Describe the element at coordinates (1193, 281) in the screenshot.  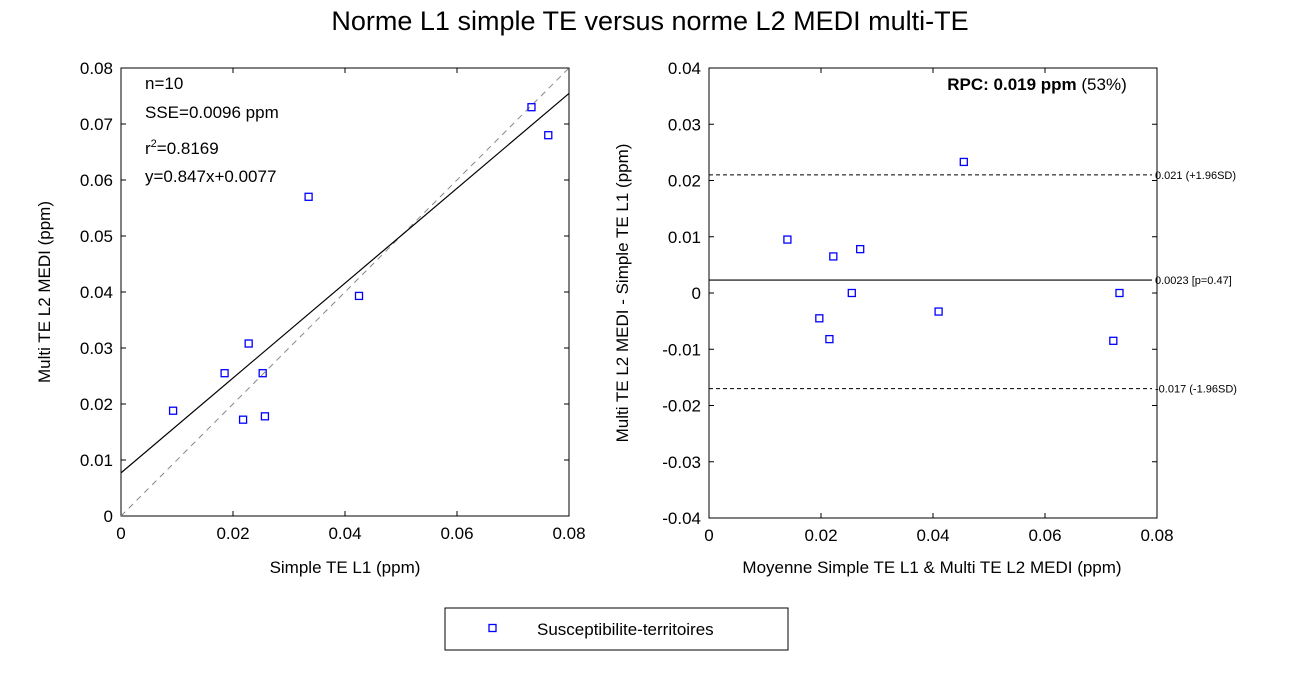
I see `reference-line-label: 0.0023 [p=0.47]` at that location.